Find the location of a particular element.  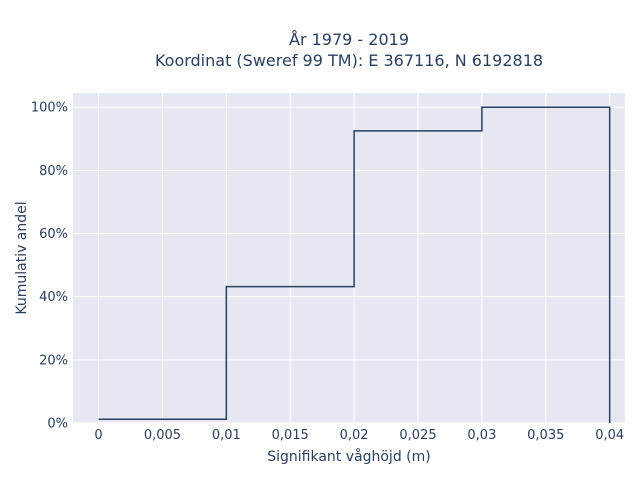

y-axis-title: Kumulativ andel is located at coordinates (22, 257).